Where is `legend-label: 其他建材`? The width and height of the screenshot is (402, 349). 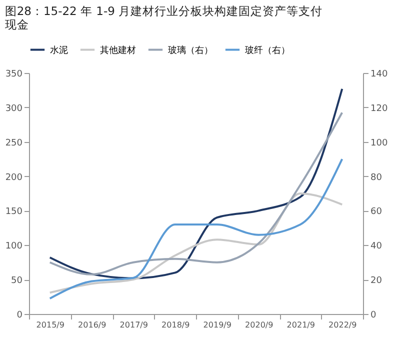
legend-label: 其他建材 is located at coordinates (118, 50).